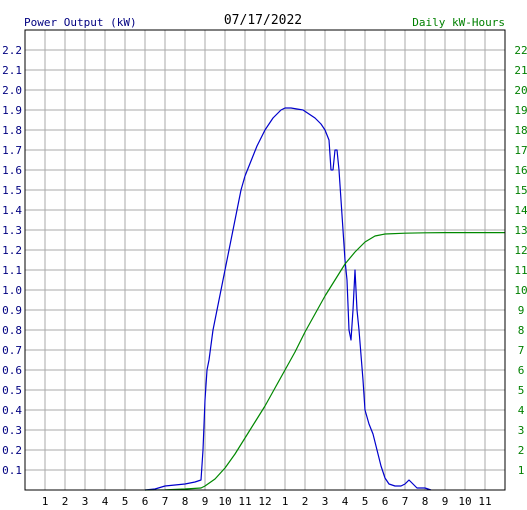  Describe the element at coordinates (12, 150) in the screenshot. I see `left-y-tick-label: 1.7` at that location.